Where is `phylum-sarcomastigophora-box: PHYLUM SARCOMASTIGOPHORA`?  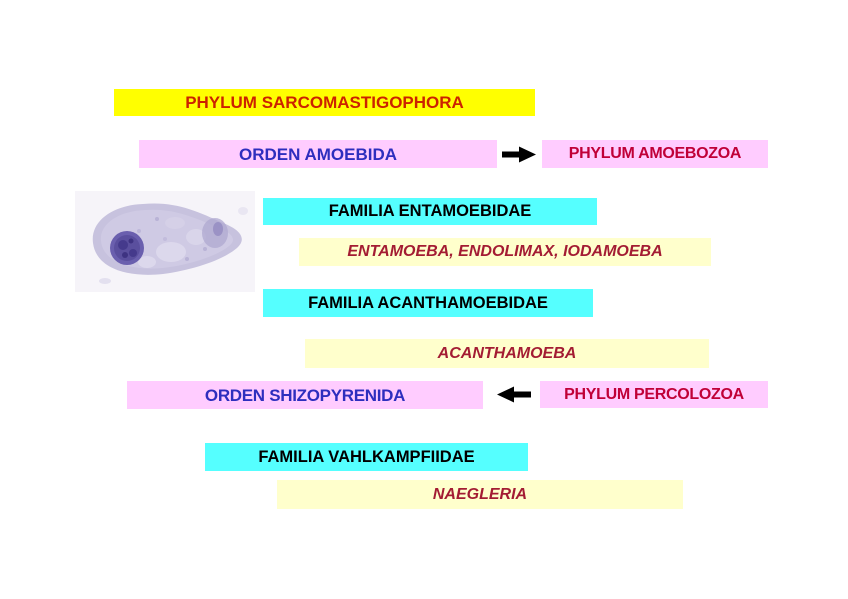 phylum-sarcomastigophora-box: PHYLUM SARCOMASTIGOPHORA is located at coordinates (324, 102).